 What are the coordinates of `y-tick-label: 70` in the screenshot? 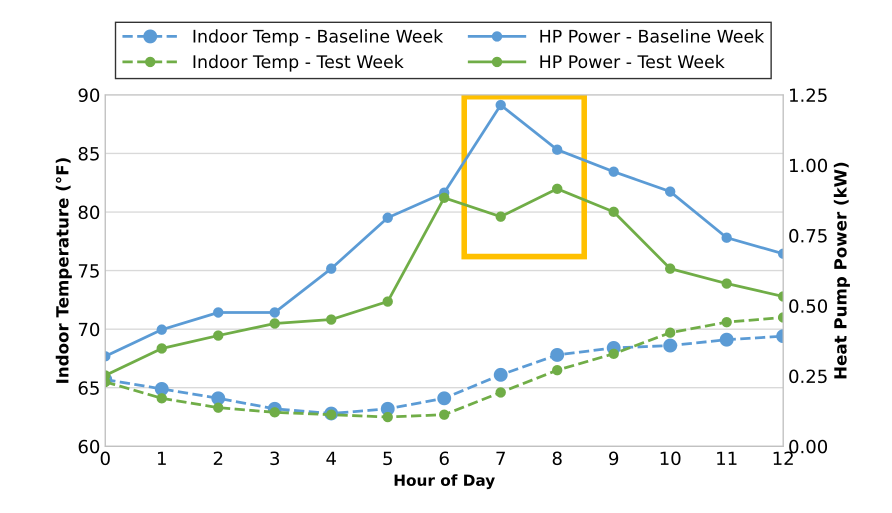 It's located at (89, 329).